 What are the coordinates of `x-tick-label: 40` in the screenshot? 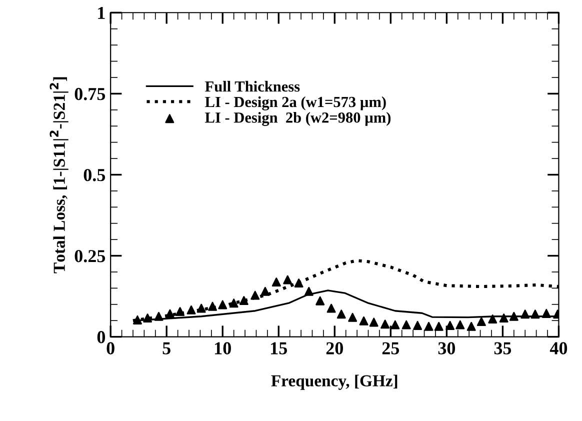 It's located at (559, 348).